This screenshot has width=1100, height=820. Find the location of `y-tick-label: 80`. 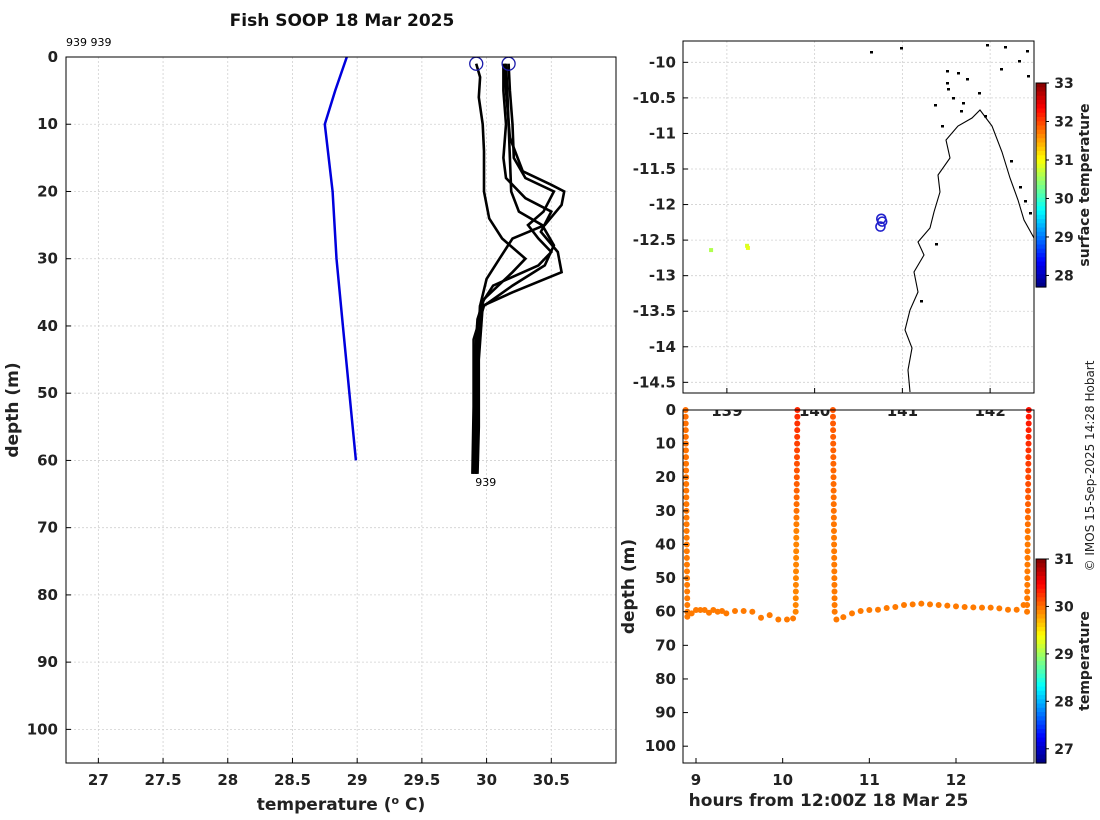

y-tick-label: 80 is located at coordinates (47, 595).